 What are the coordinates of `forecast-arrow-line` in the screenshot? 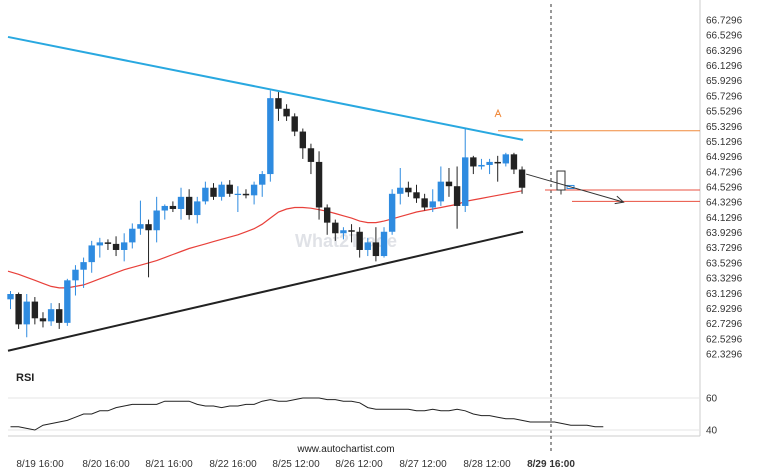 It's located at (574, 188).